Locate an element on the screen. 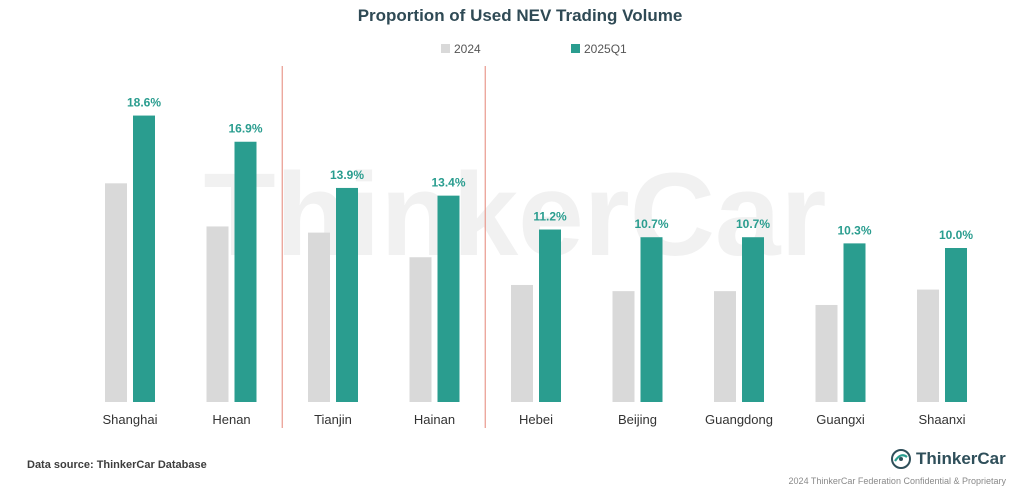 The height and width of the screenshot is (497, 1024). bar-2025q1-henan is located at coordinates (245, 272).